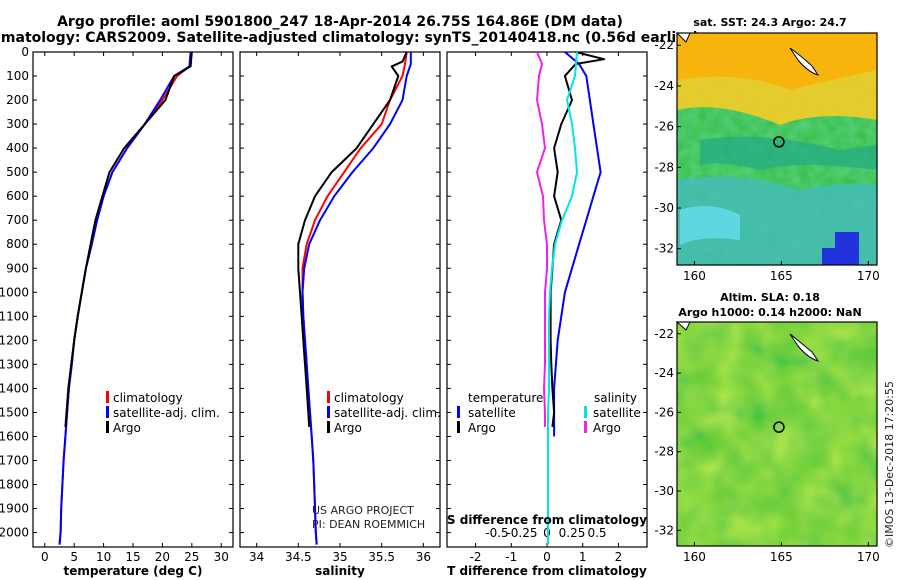 The width and height of the screenshot is (900, 580). What do you see at coordinates (74, 557) in the screenshot?
I see `x-tick-label: 5` at bounding box center [74, 557].